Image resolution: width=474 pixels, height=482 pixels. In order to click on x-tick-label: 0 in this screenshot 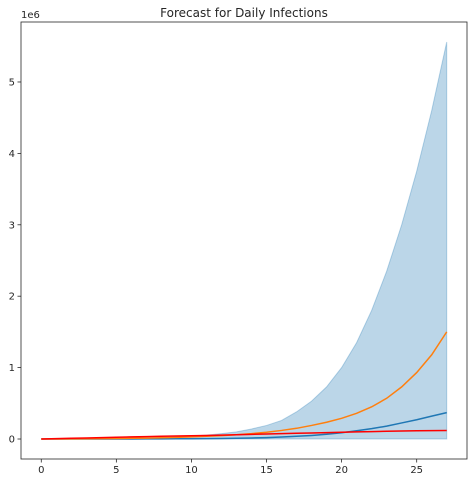, I will do `click(41, 470)`.